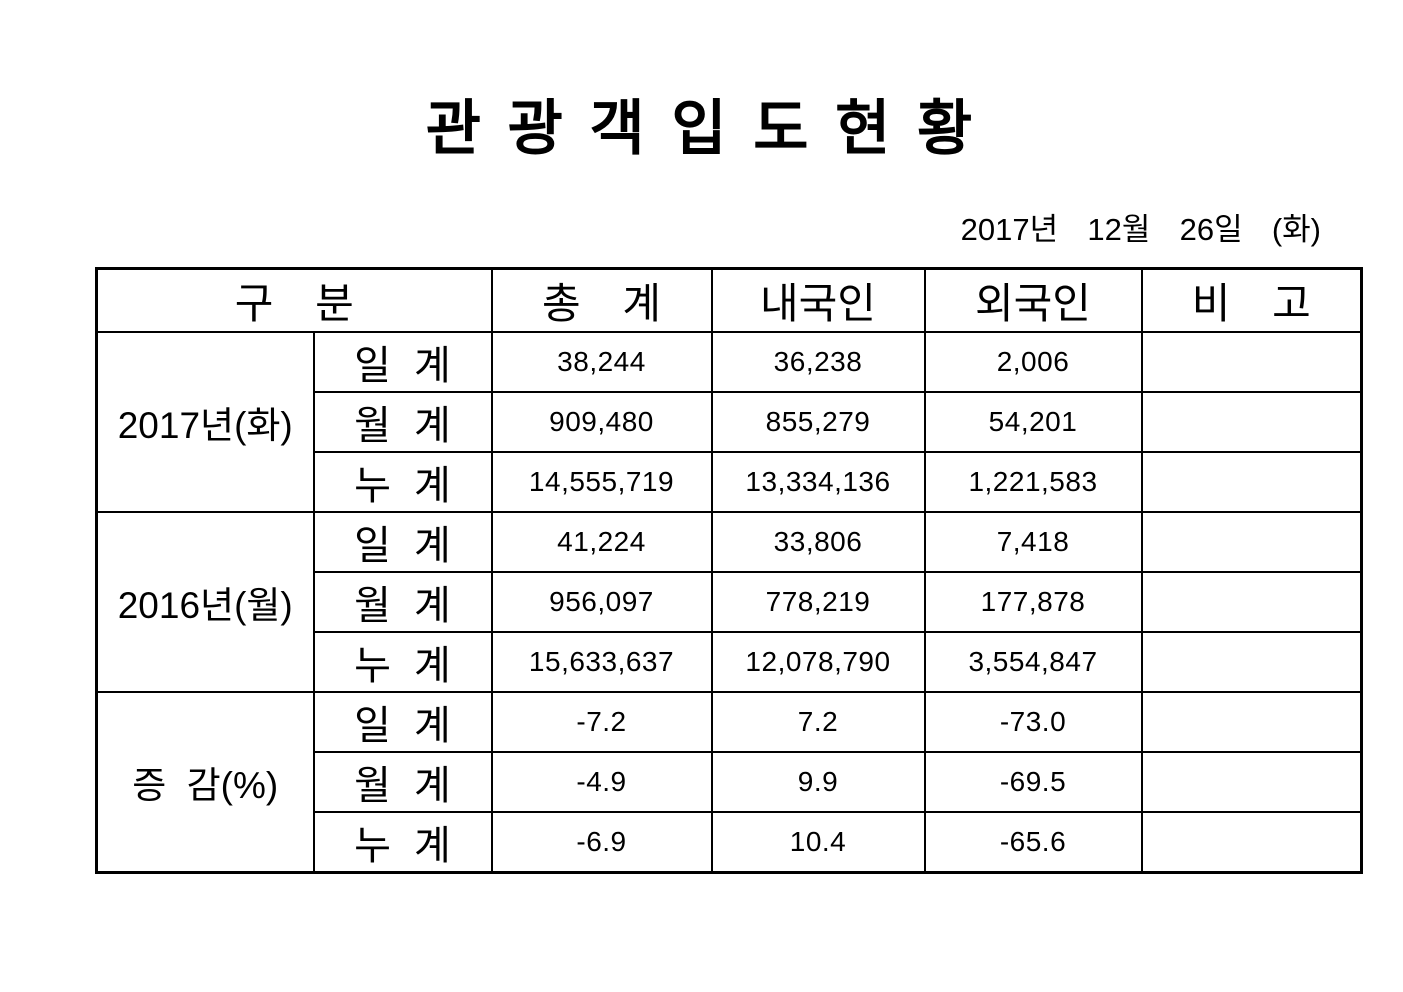 Image resolution: width=1403 pixels, height=992 pixels. Describe the element at coordinates (601, 722) in the screenshot. I see `cell-total: -7.2` at that location.